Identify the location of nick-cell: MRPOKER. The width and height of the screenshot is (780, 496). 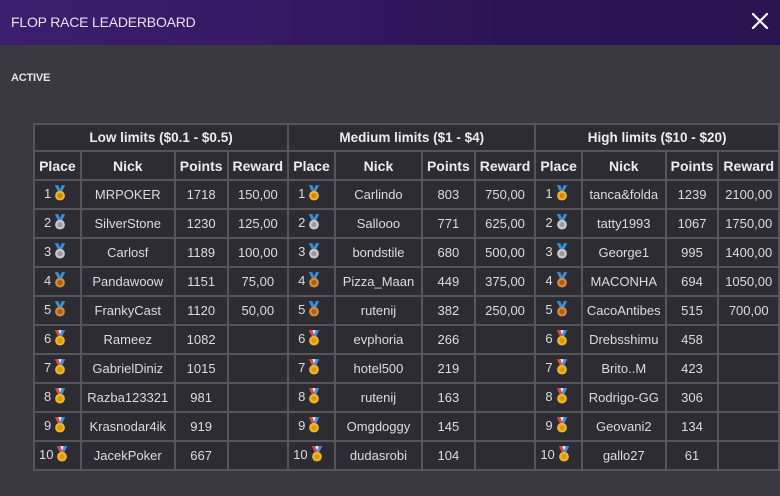
(128, 195).